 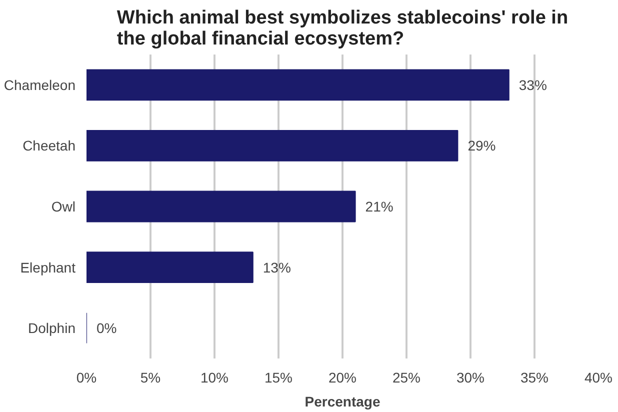 What do you see at coordinates (470, 378) in the screenshot?
I see `x-tick-label: 30%` at bounding box center [470, 378].